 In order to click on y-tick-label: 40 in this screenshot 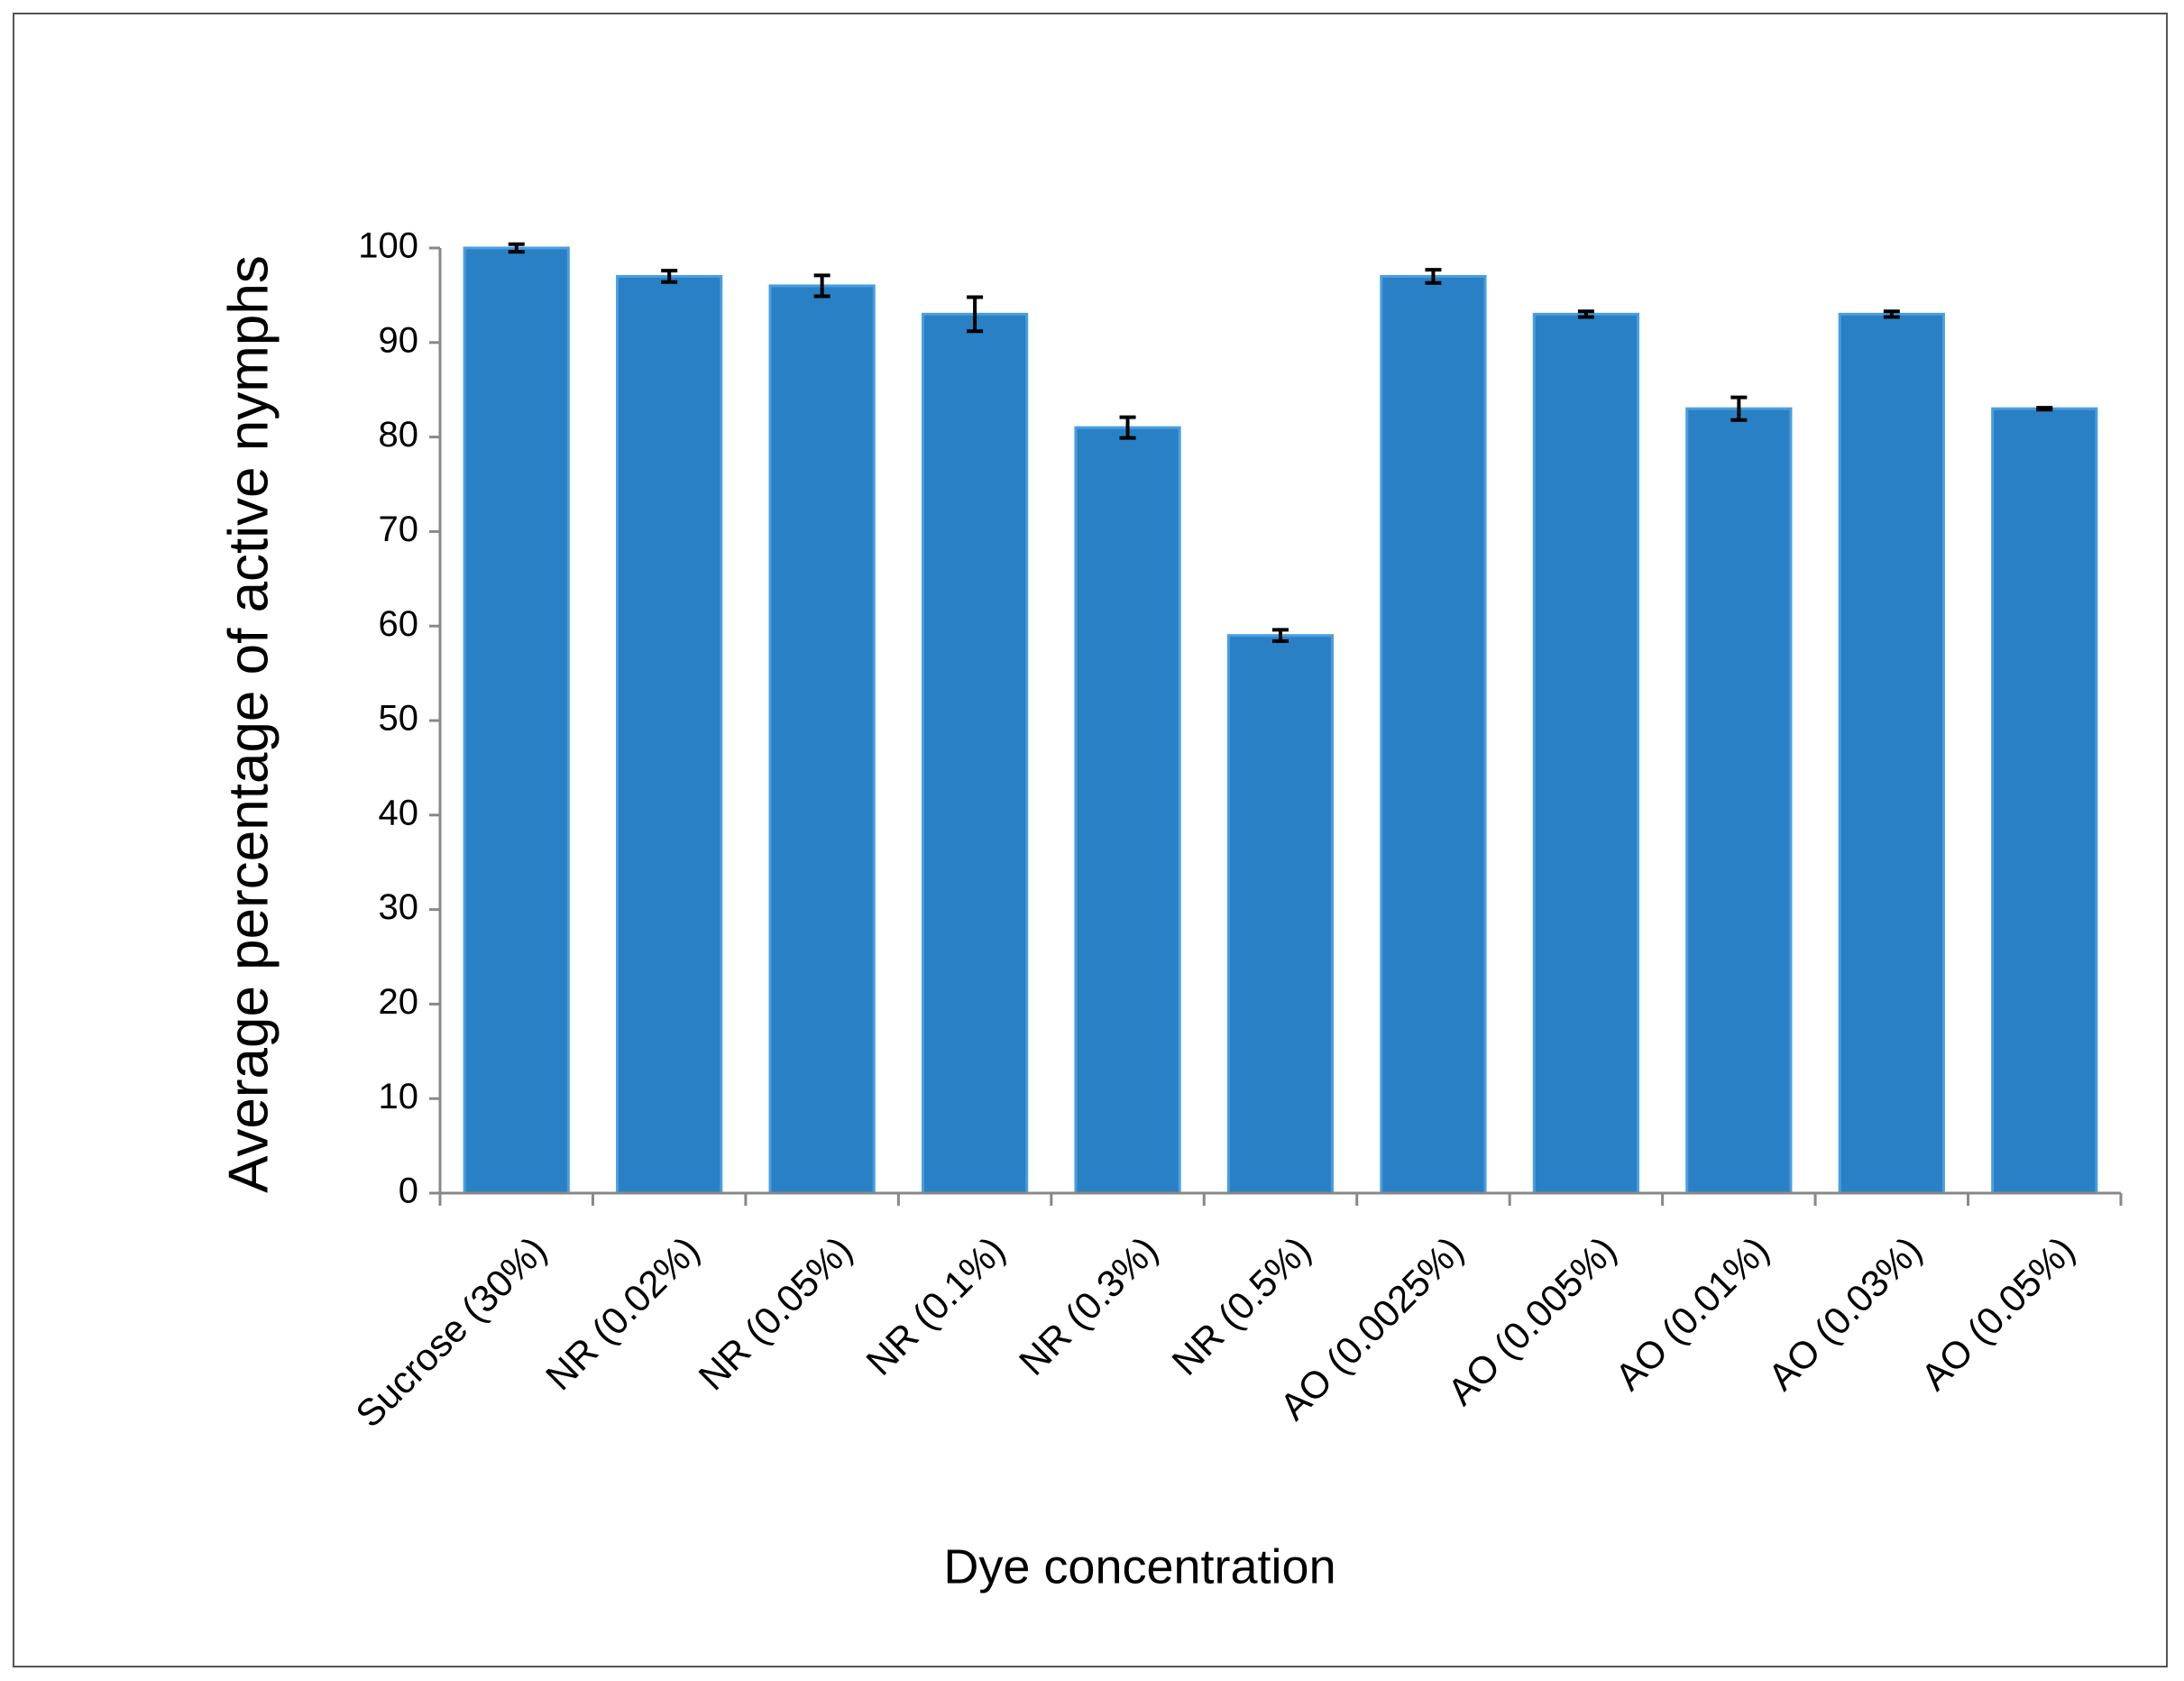, I will do `click(399, 812)`.